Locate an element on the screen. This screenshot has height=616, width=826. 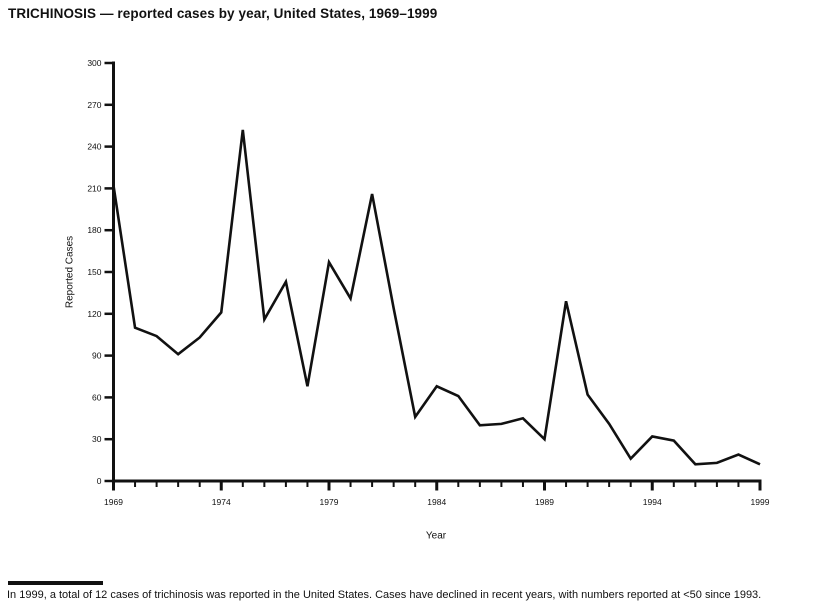
y-tick-label: 0 is located at coordinates (99, 481).